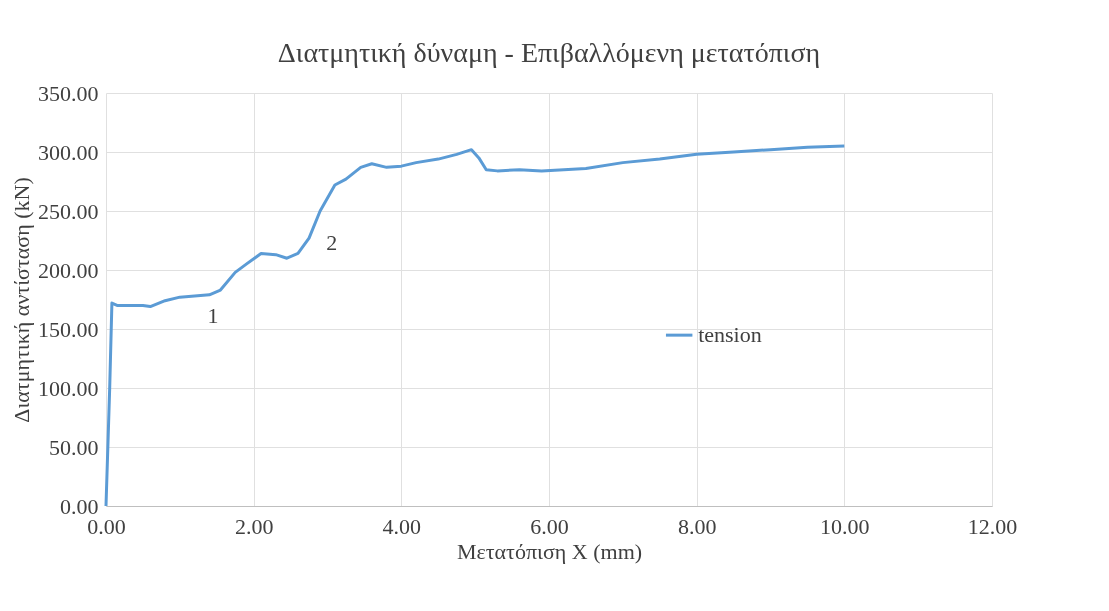  Describe the element at coordinates (549, 52) in the screenshot. I see `chart-title: Διατμητική δύναμη - Επιβαλλόμενη μετατόπιση` at that location.